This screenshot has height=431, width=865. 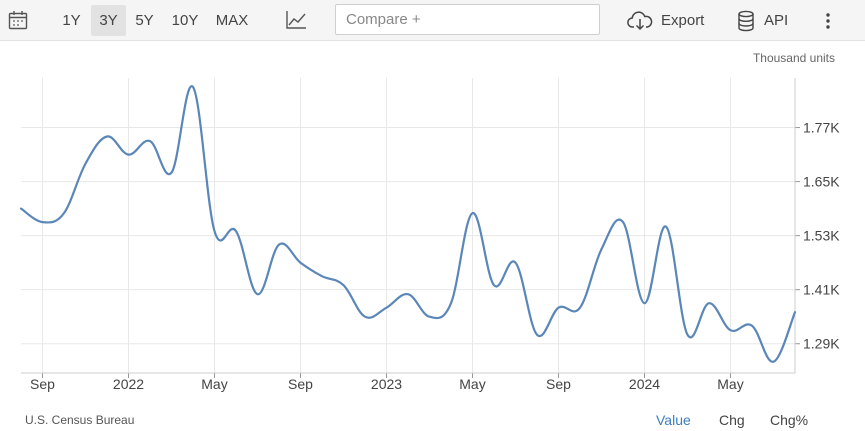 What do you see at coordinates (789, 420) in the screenshot?
I see `chg-percent-button: Chg%` at bounding box center [789, 420].